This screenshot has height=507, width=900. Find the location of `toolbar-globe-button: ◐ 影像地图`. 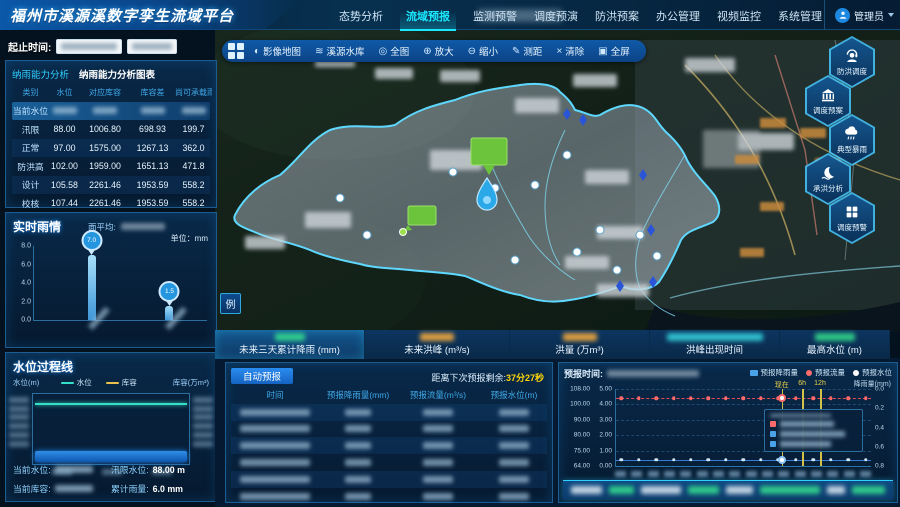

toolbar-globe-button: ◐ 影像地图 is located at coordinates (277, 51).